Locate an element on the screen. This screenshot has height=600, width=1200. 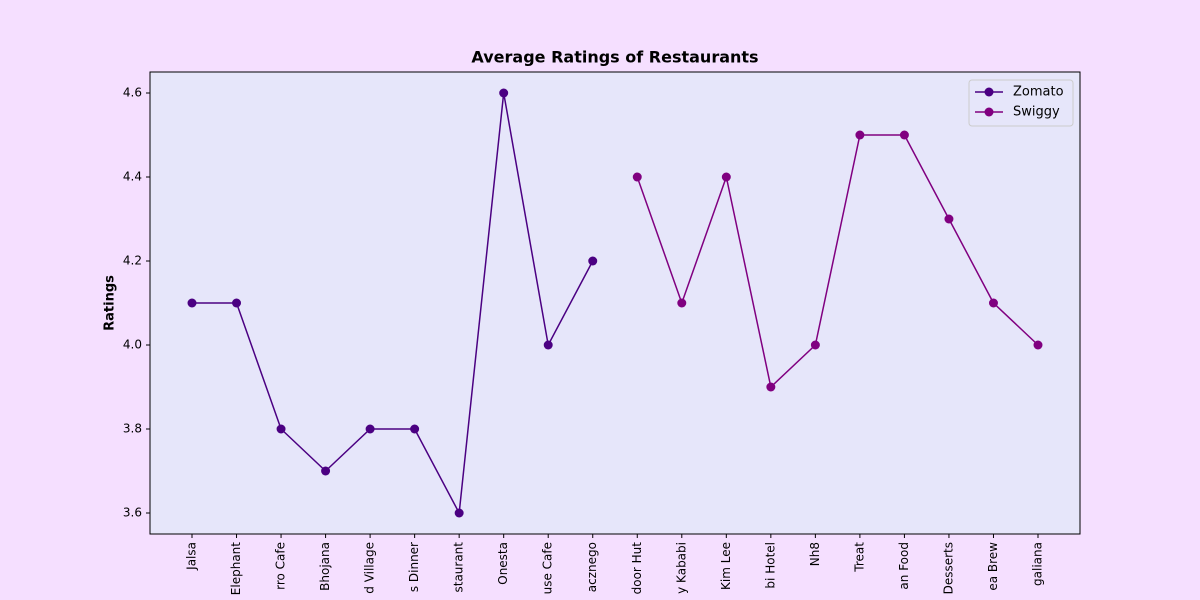
x-tick-label: s Dinner is located at coordinates (414, 567).